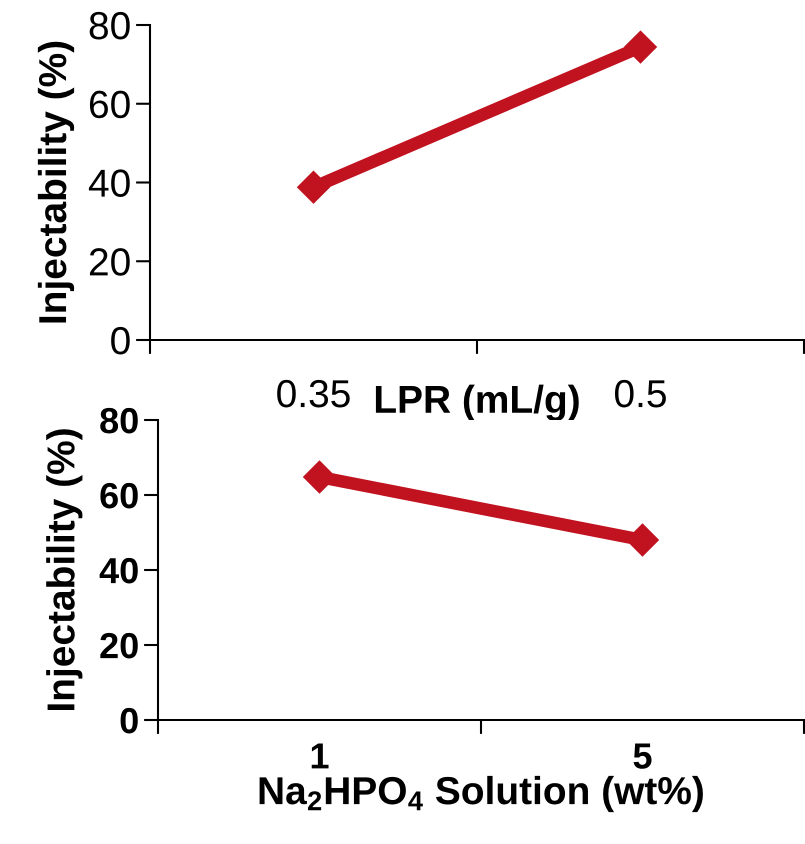  I want to click on x-axis-title: Na$_{2}$HPO$_{4}$ Solution (wt%), so click(481, 794).